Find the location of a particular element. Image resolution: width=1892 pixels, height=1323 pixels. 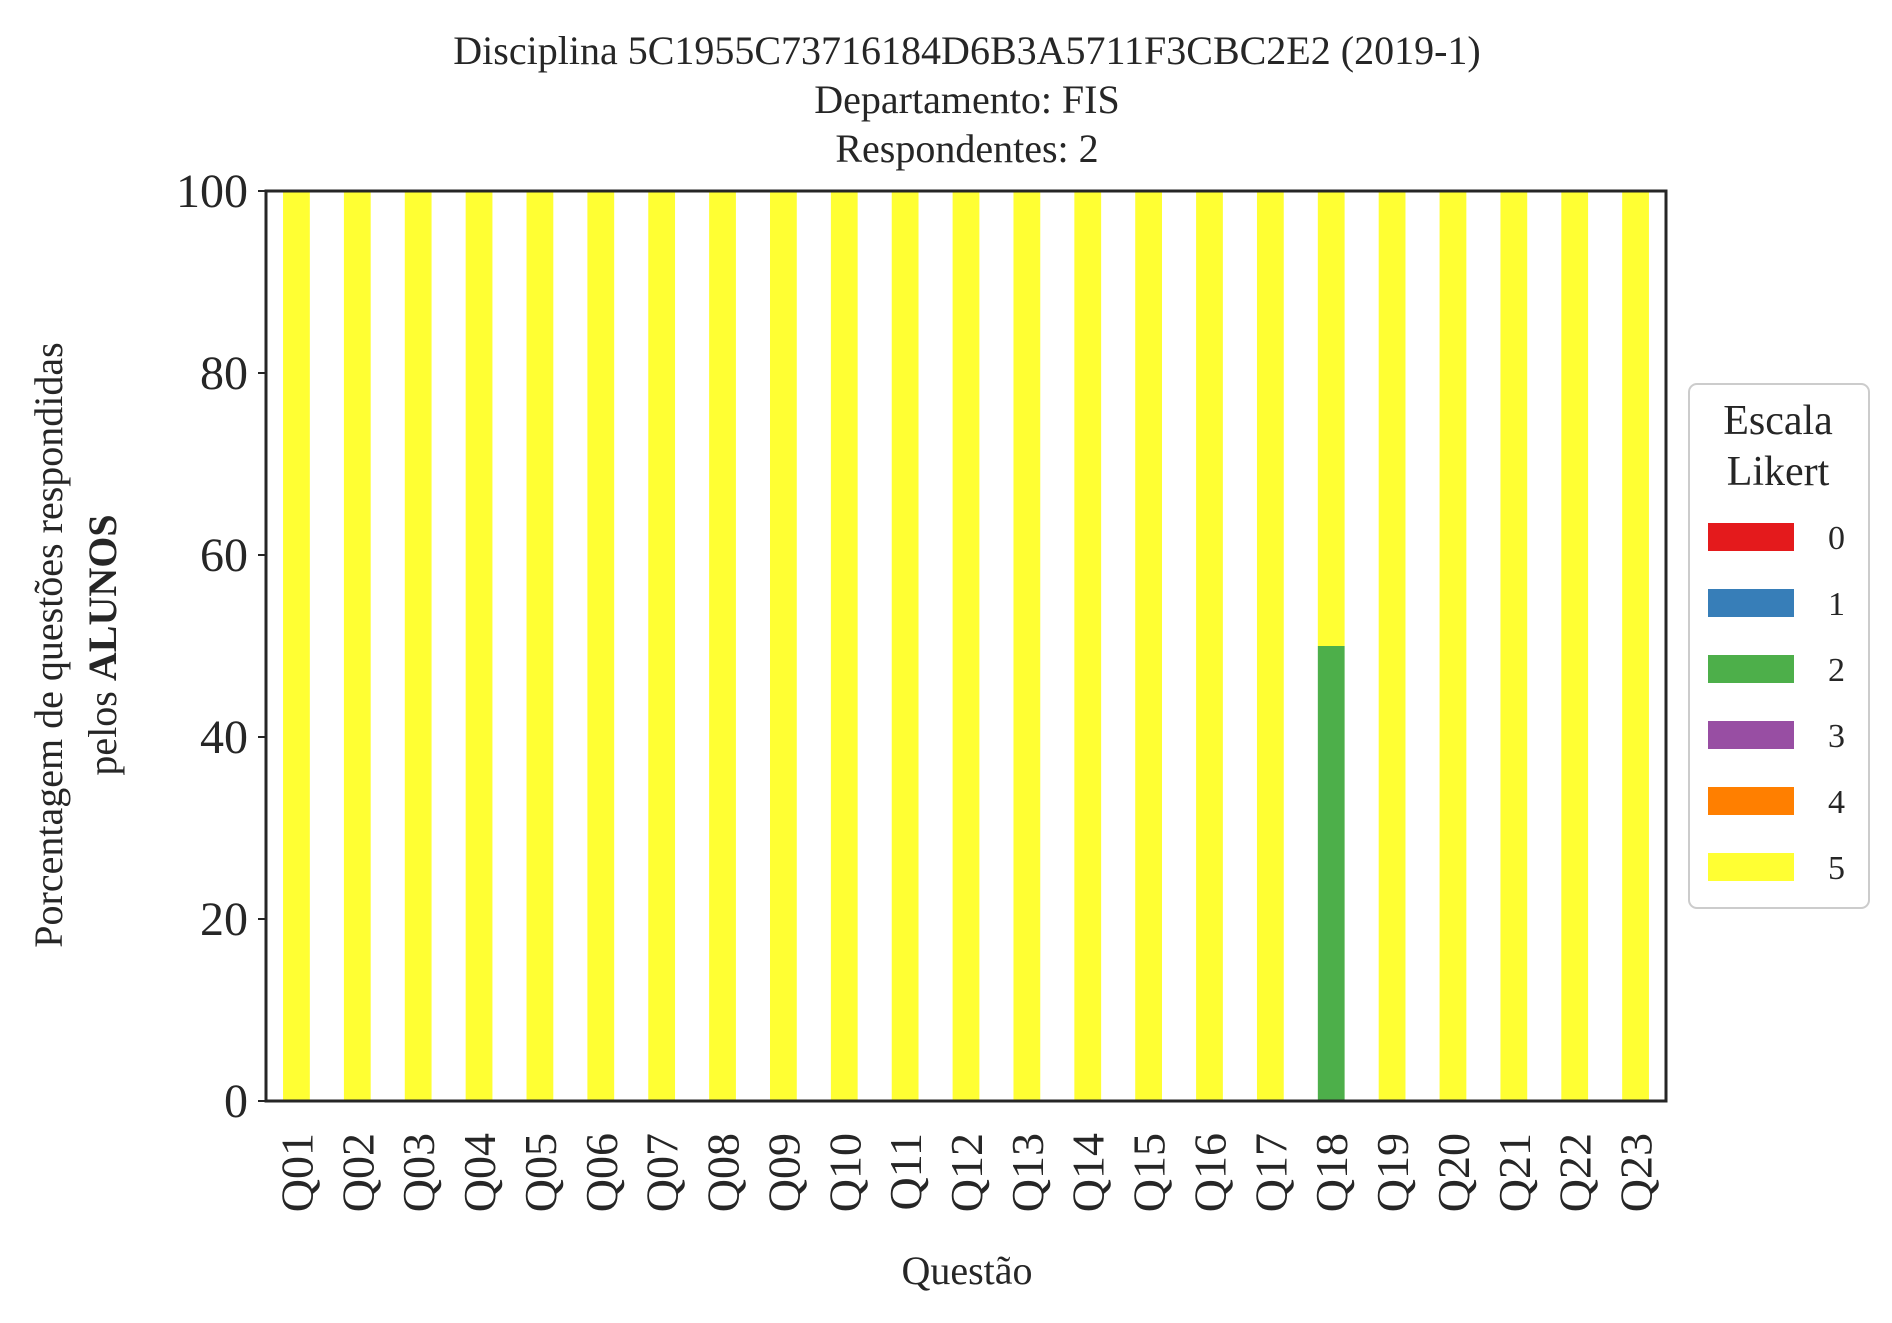

x-tick-label-Q12: Q12 is located at coordinates (966, 1172).